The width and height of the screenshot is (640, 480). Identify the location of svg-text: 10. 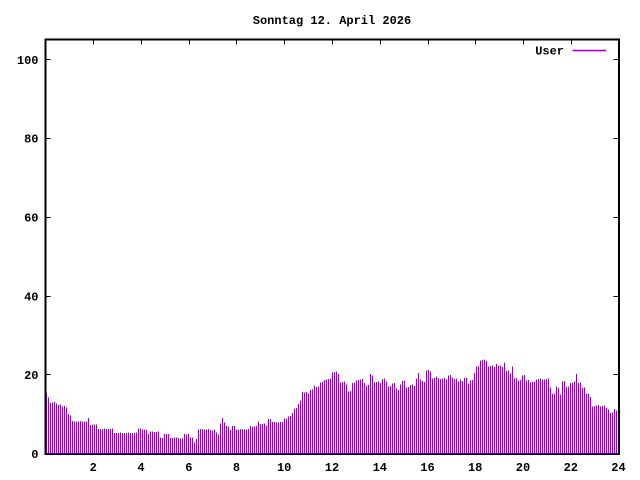
(284, 468).